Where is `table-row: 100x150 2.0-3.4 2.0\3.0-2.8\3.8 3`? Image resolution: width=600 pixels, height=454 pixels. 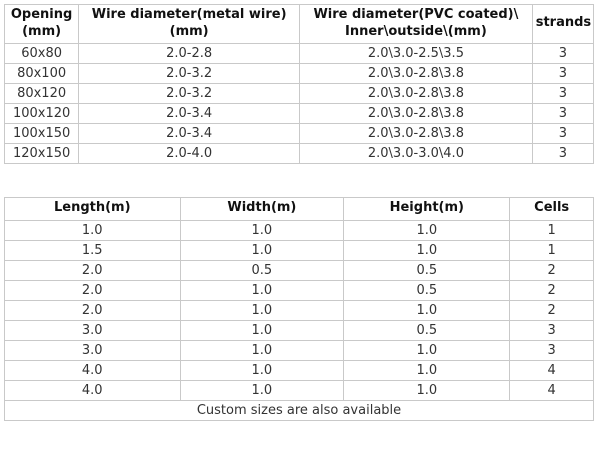 table-row: 100x150 2.0-3.4 2.0\3.0-2.8\3.8 3 is located at coordinates (299, 133).